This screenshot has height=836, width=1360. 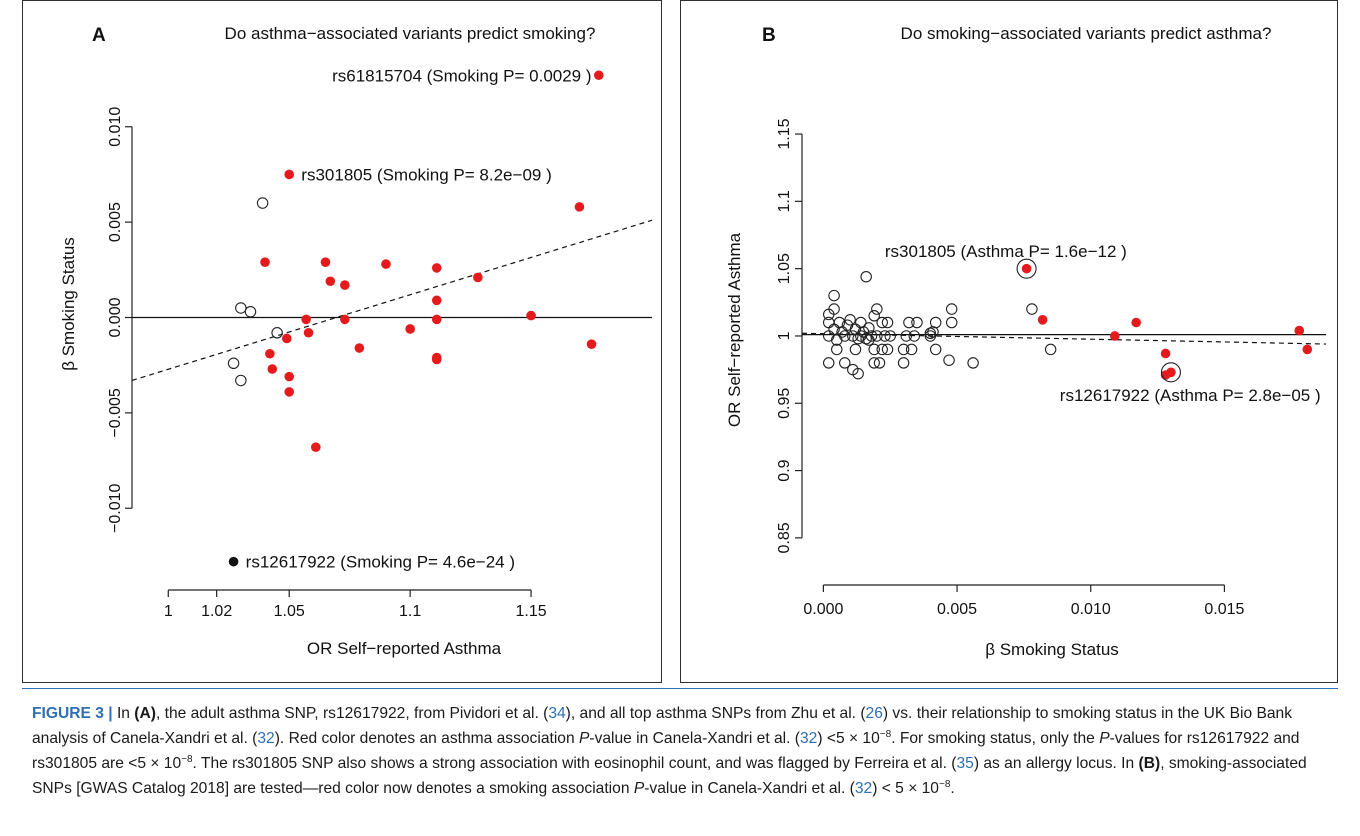 What do you see at coordinates (784, 133) in the screenshot?
I see `panel-b-y-tick-label: 1.15` at bounding box center [784, 133].